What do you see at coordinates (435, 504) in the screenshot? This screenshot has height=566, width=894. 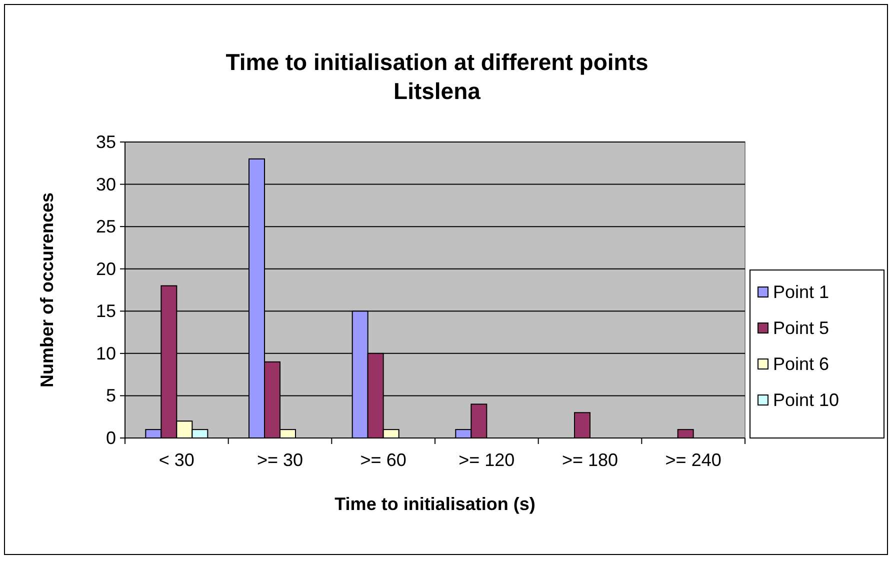 I see `x-axis-title: Time to initialisation (s)` at bounding box center [435, 504].